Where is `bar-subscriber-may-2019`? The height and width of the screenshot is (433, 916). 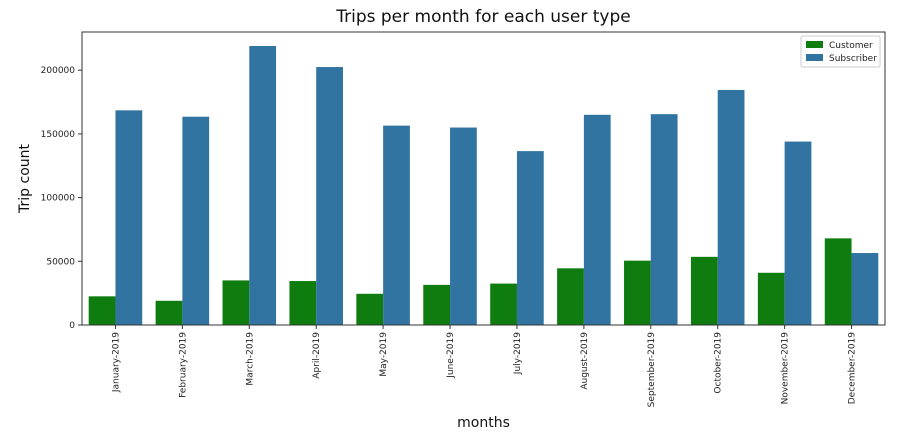
bar-subscriber-may-2019 is located at coordinates (396, 225).